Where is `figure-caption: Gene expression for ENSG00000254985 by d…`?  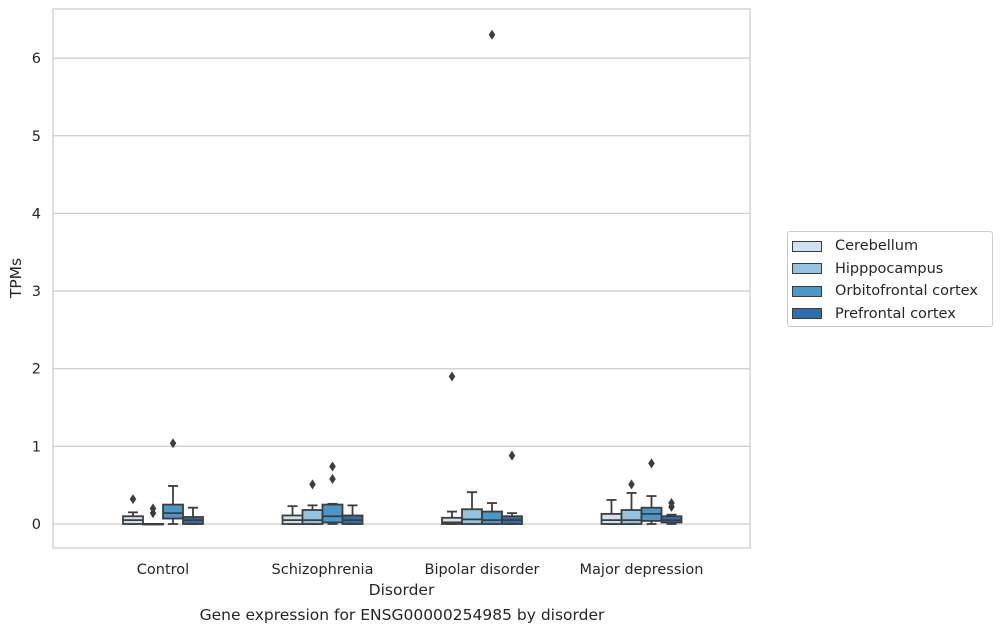 figure-caption: Gene expression for ENSG00000254985 by d… is located at coordinates (402, 615).